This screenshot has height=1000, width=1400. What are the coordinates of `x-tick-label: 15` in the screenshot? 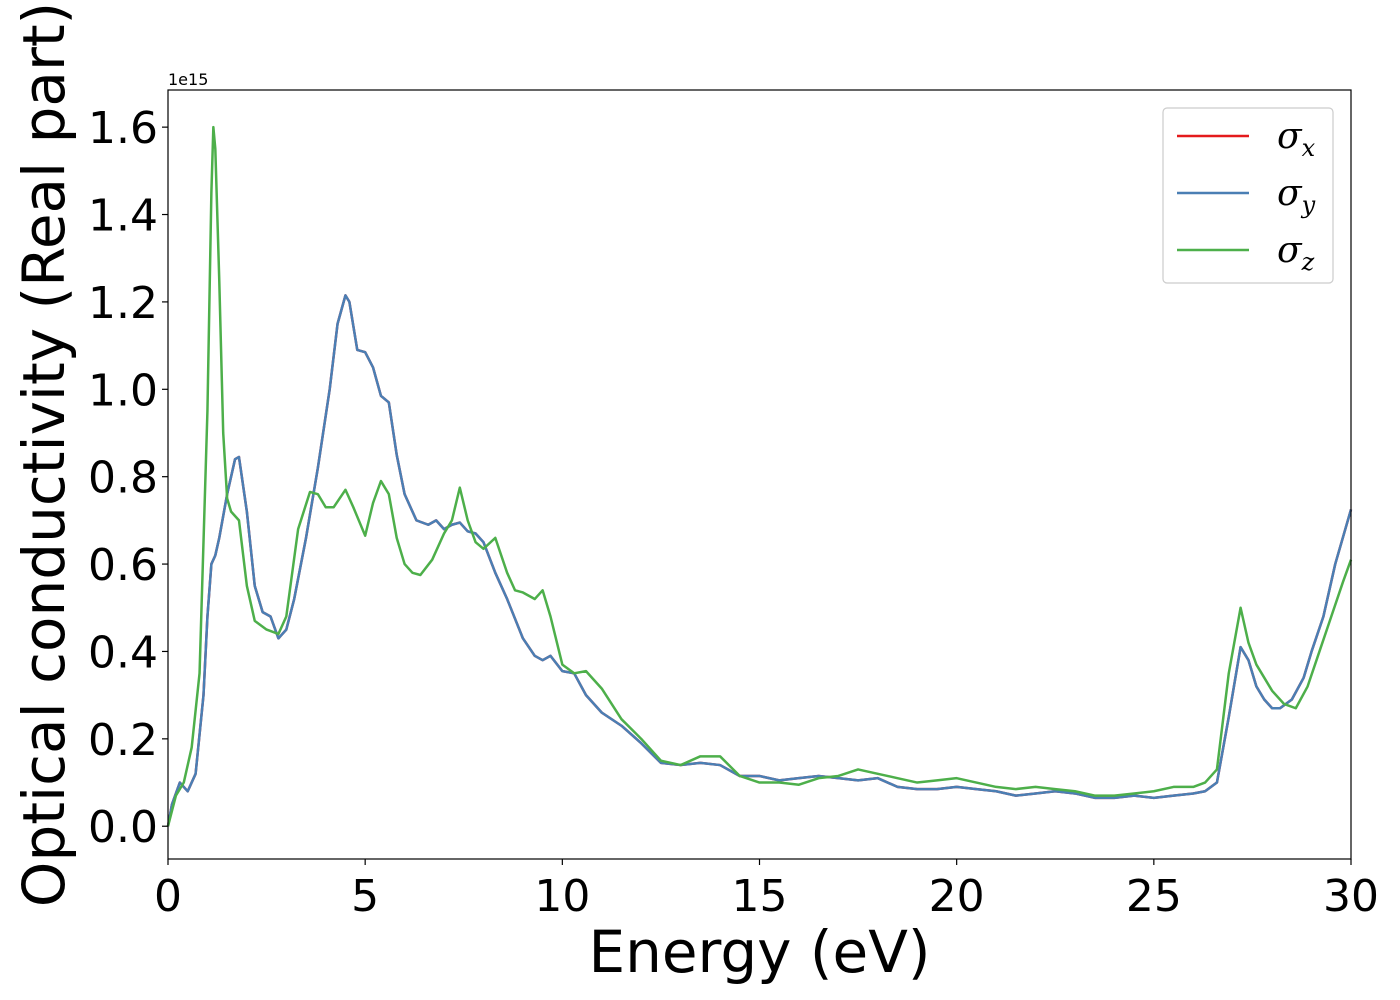 It's located at (760, 896).